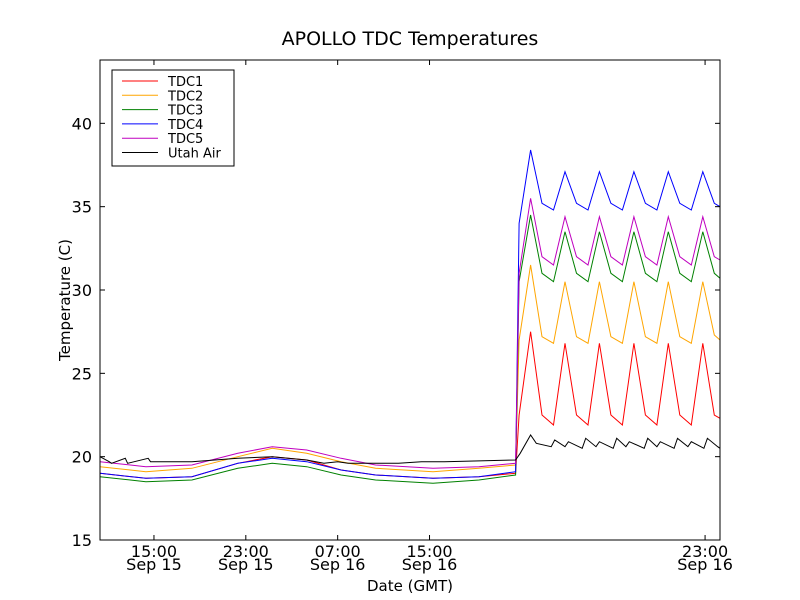 Image resolution: width=800 pixels, height=600 pixels. What do you see at coordinates (185, 125) in the screenshot?
I see `legend-label-tdc4: TDC4` at bounding box center [185, 125].